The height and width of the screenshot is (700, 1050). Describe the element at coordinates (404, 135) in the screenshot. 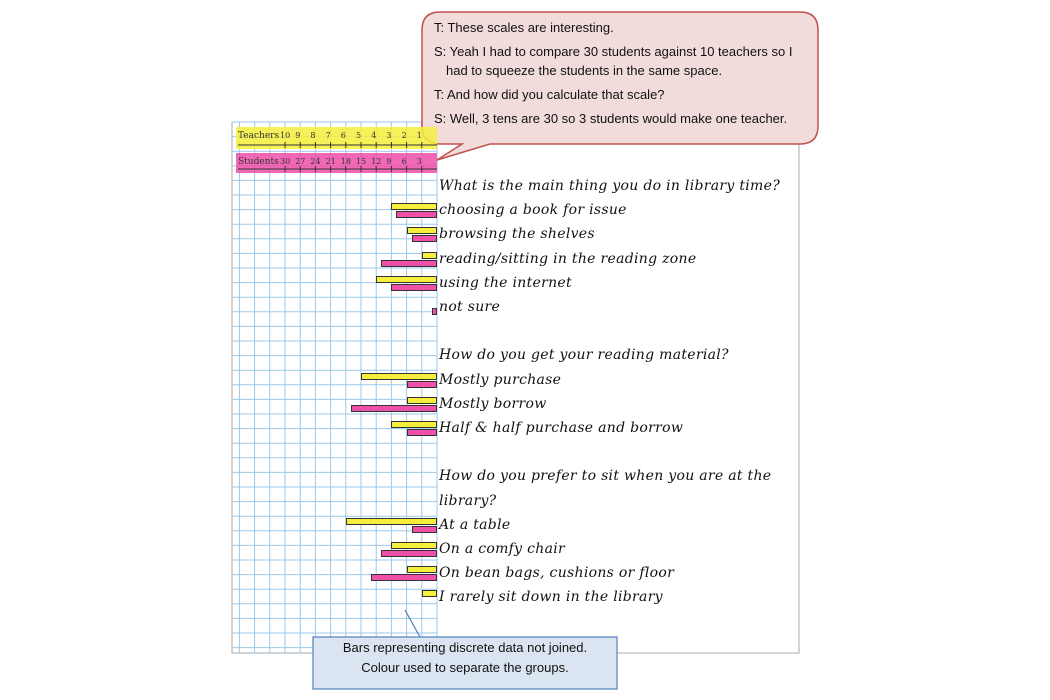

I see `tick-label: 2` at that location.